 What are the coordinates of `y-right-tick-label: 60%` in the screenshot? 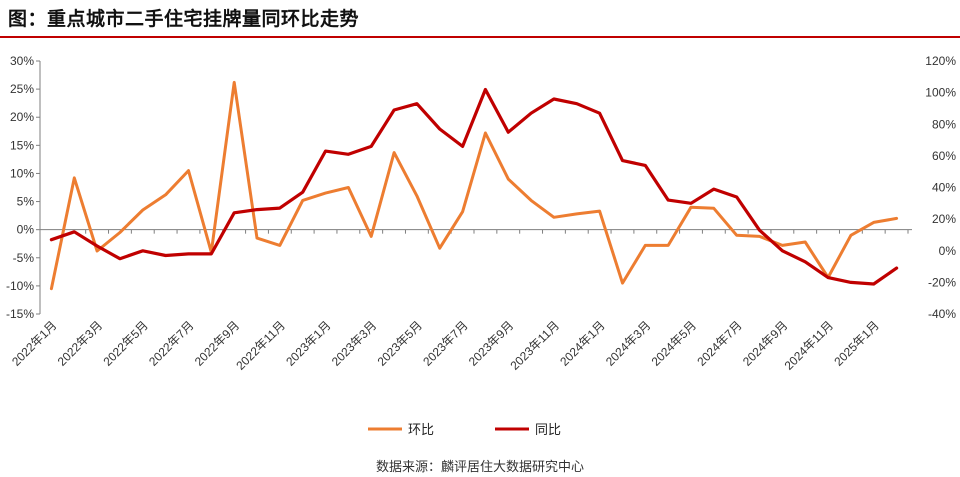 It's located at (944, 156).